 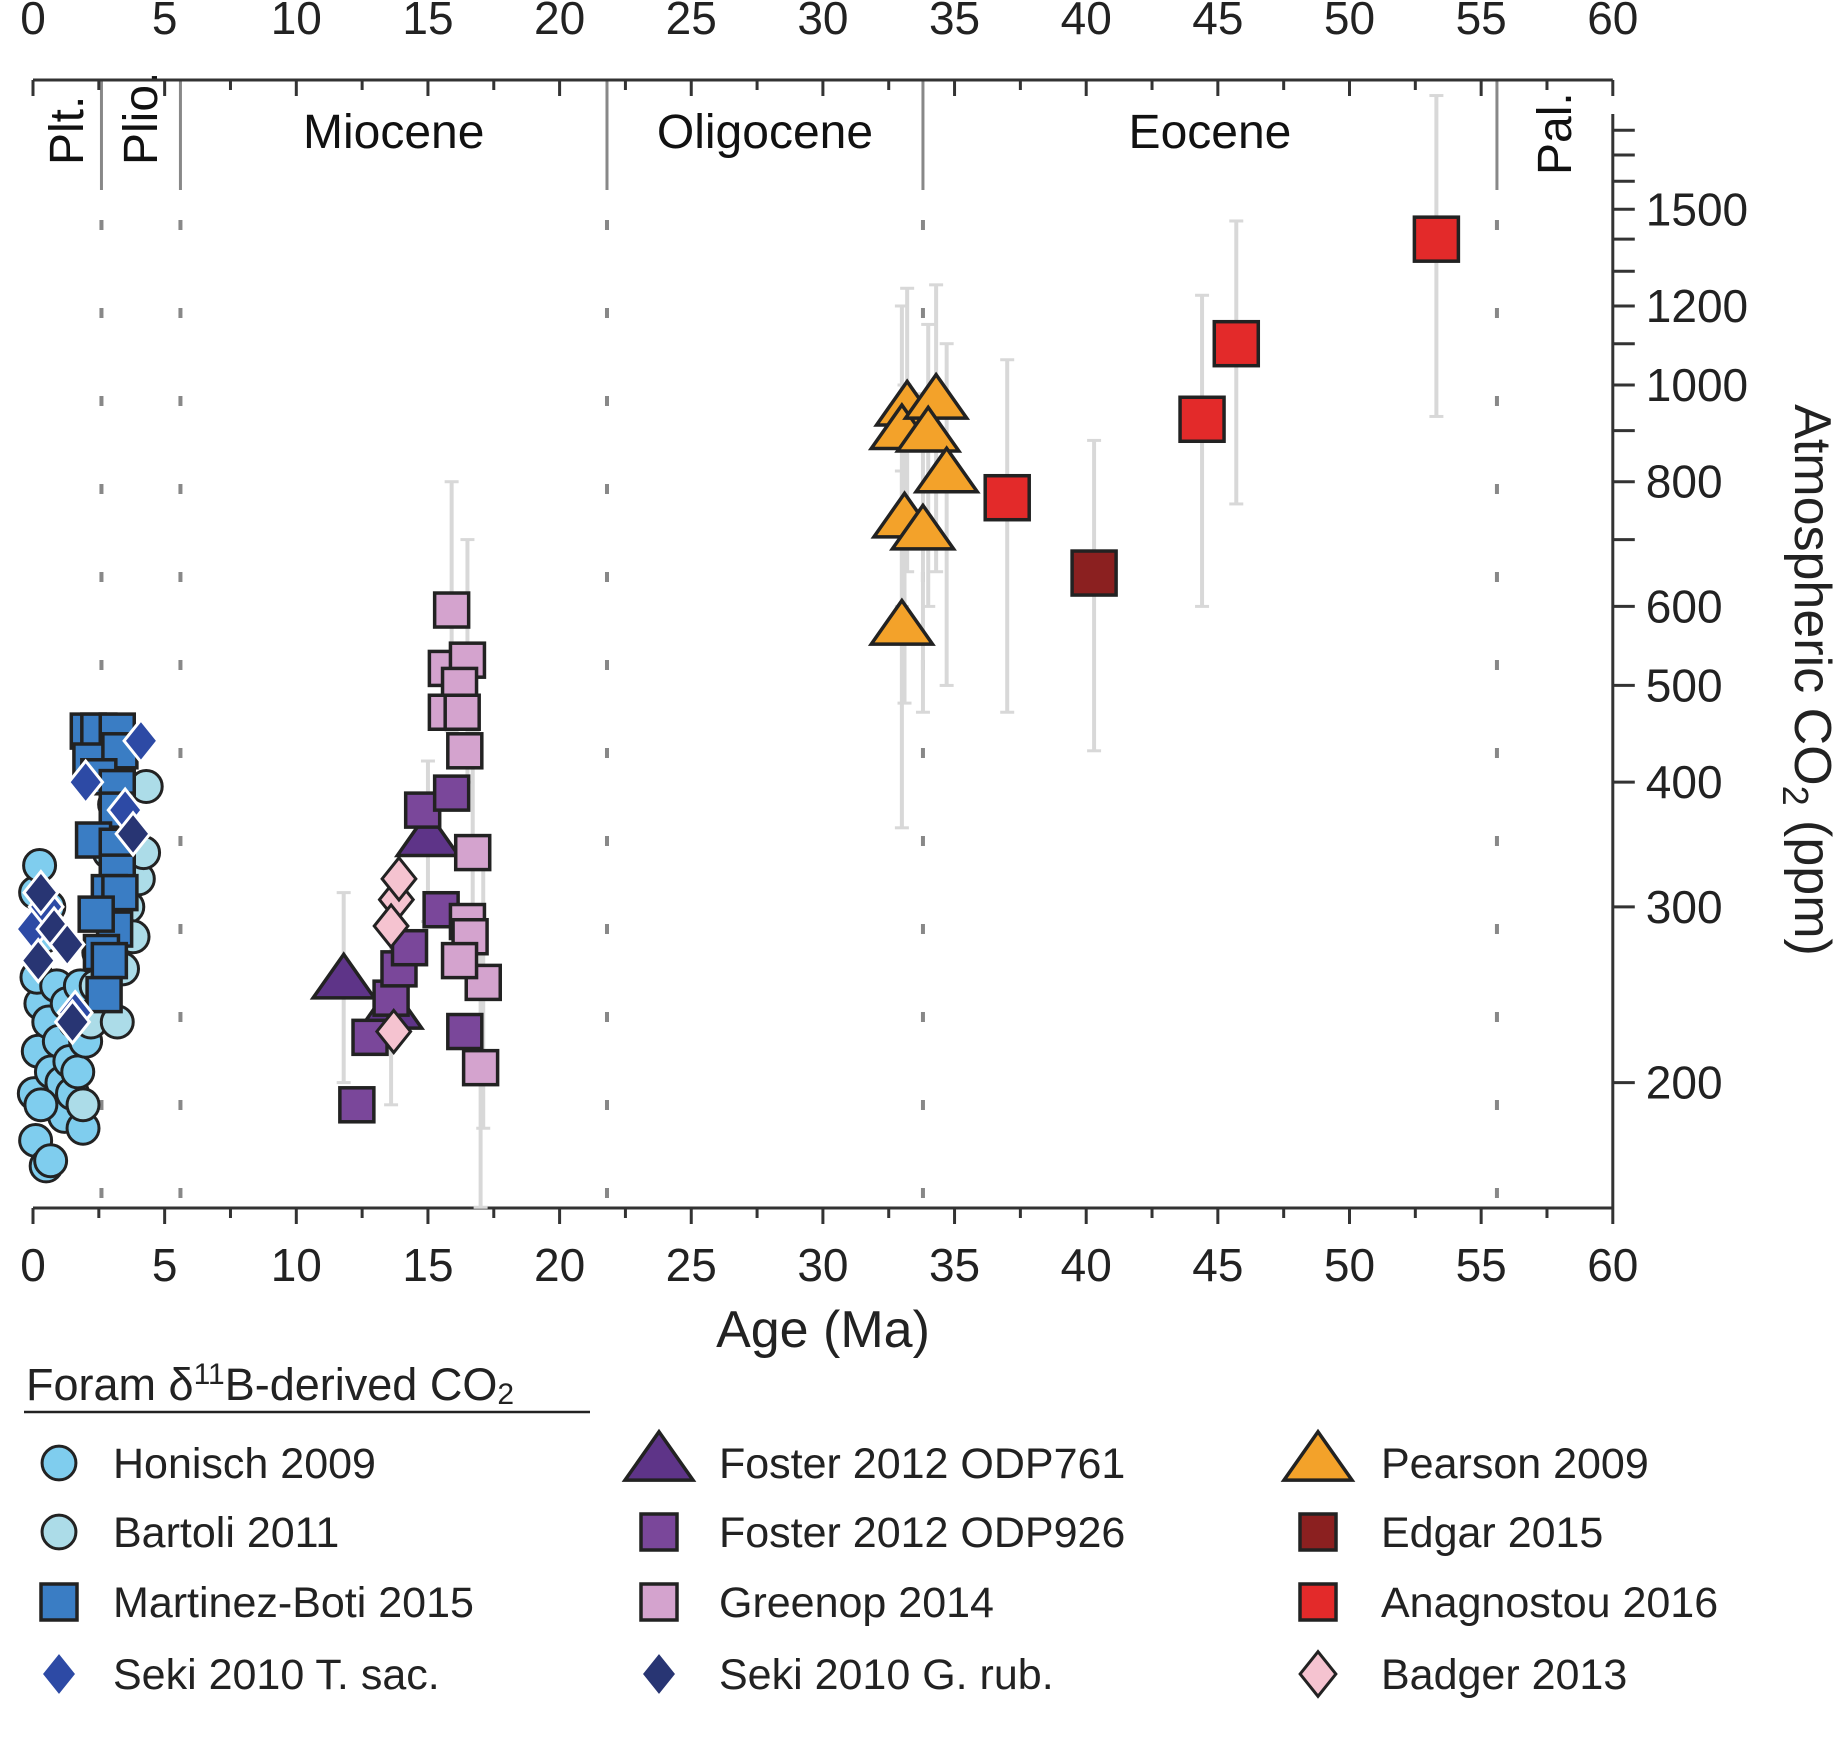 I want to click on legend-item: Seki 2010 T. sac., so click(x=239, y=1674).